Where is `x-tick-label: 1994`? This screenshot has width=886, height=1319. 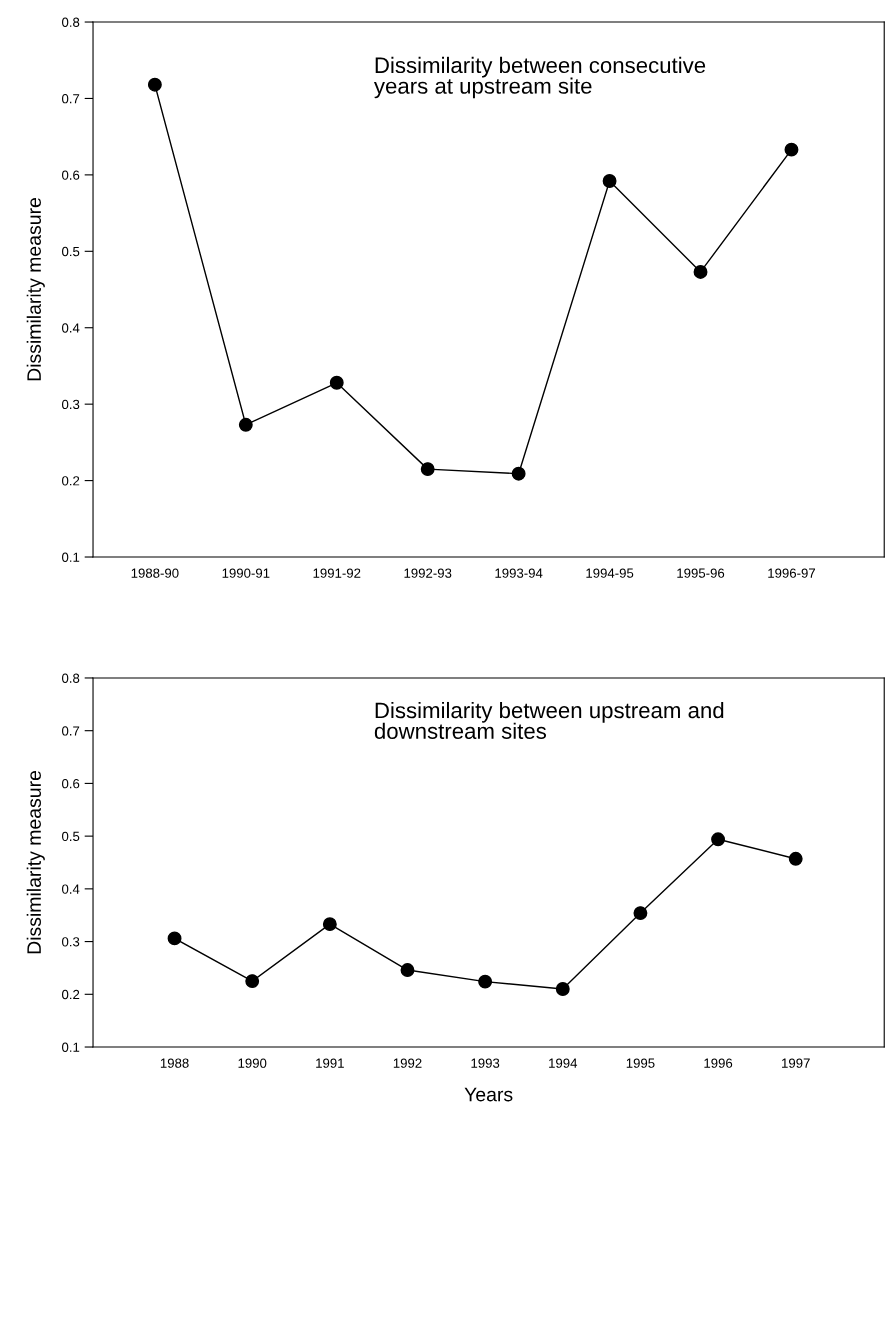
x-tick-label: 1994 is located at coordinates (563, 1063).